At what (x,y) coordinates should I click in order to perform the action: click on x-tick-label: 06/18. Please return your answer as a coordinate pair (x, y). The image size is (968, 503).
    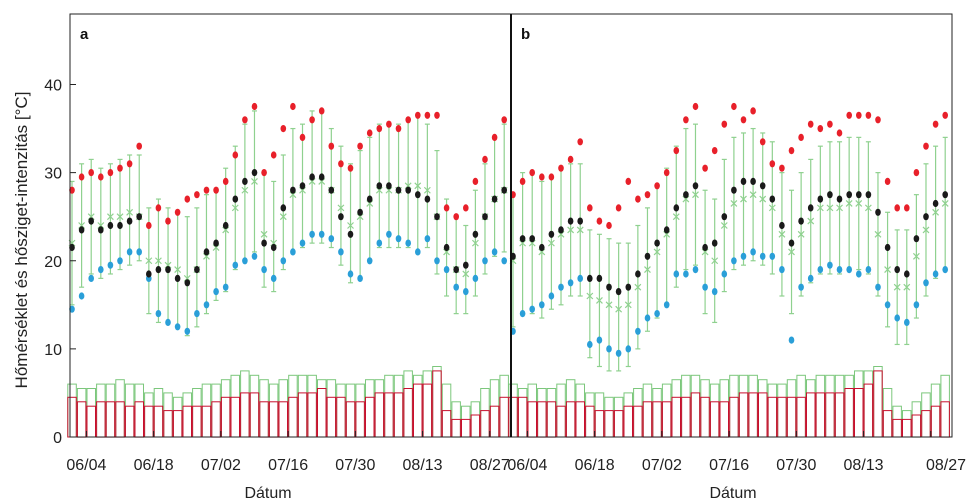
    Looking at the image, I should click on (595, 465).